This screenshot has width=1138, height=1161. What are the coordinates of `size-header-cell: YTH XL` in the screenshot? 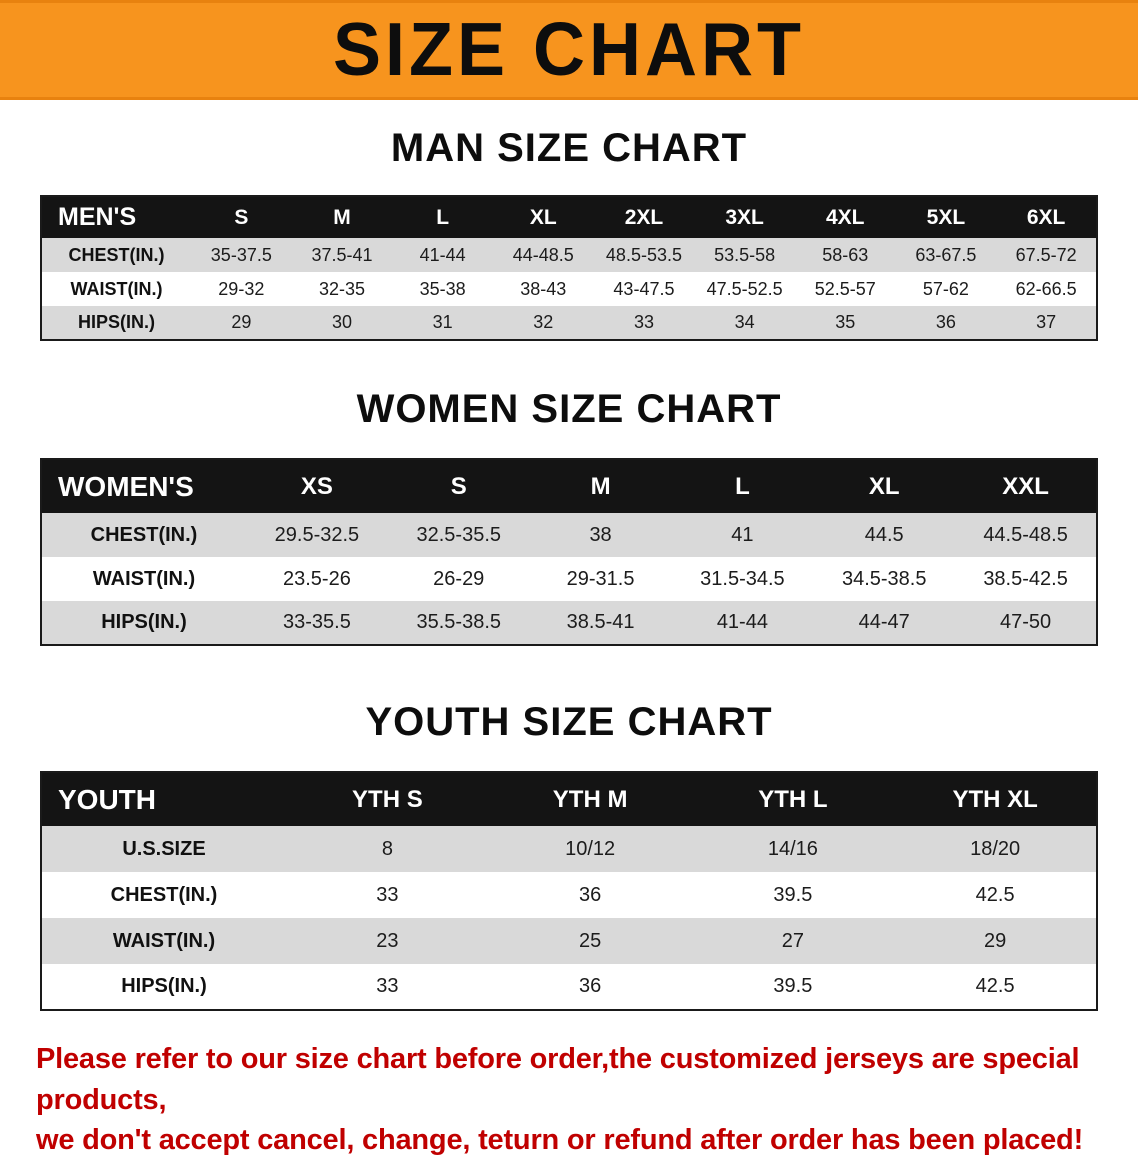 It's located at (995, 799).